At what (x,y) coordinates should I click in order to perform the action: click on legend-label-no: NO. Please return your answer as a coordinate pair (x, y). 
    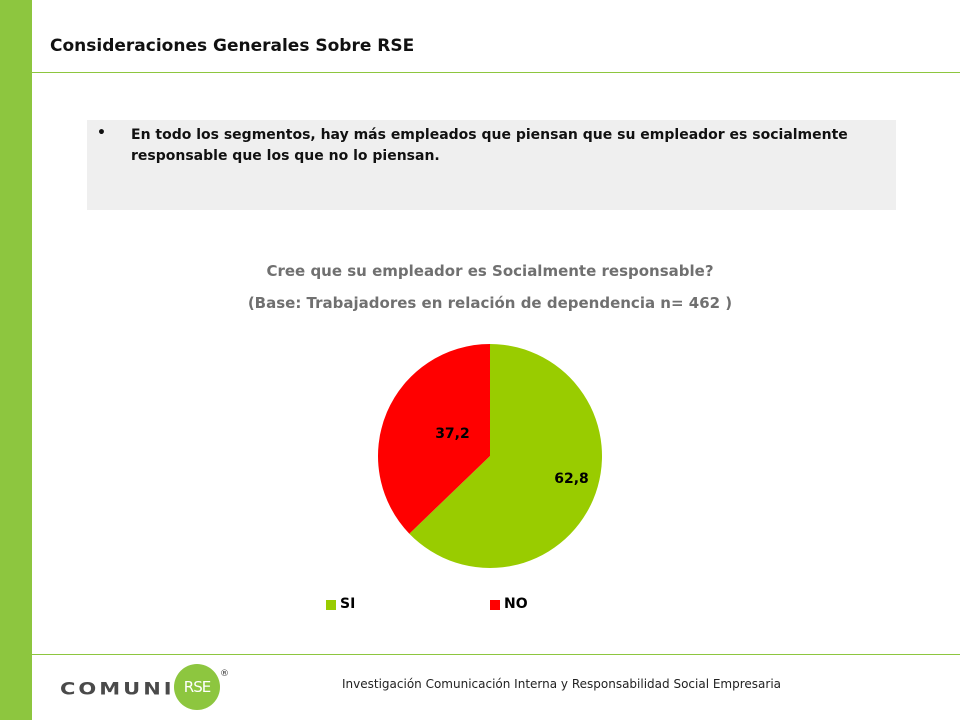
    Looking at the image, I should click on (516, 604).